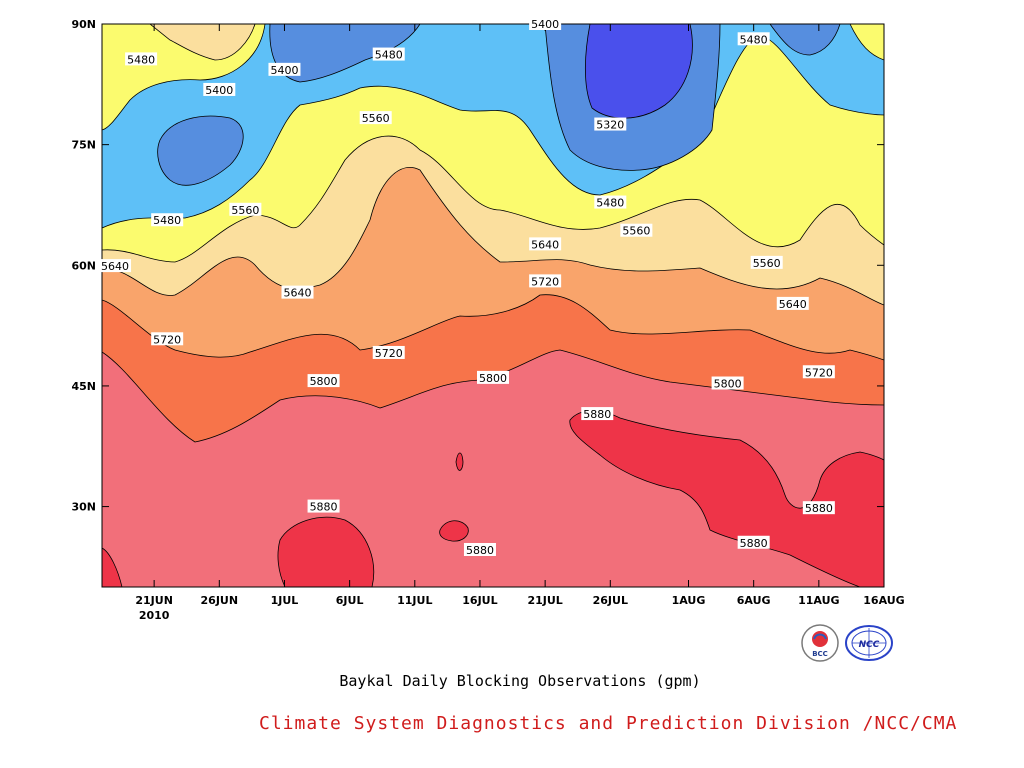 The image size is (1024, 768). I want to click on x-tick-label: 11AUG, so click(818, 600).